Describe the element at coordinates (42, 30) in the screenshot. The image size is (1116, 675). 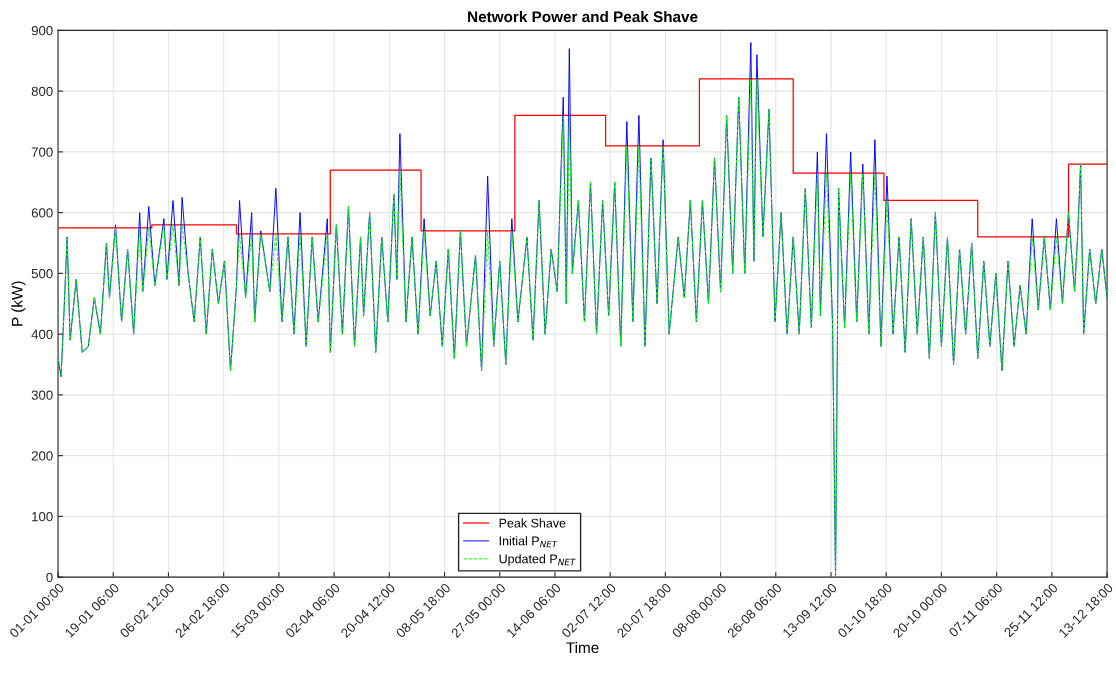
I see `y-tick-label: 900` at that location.